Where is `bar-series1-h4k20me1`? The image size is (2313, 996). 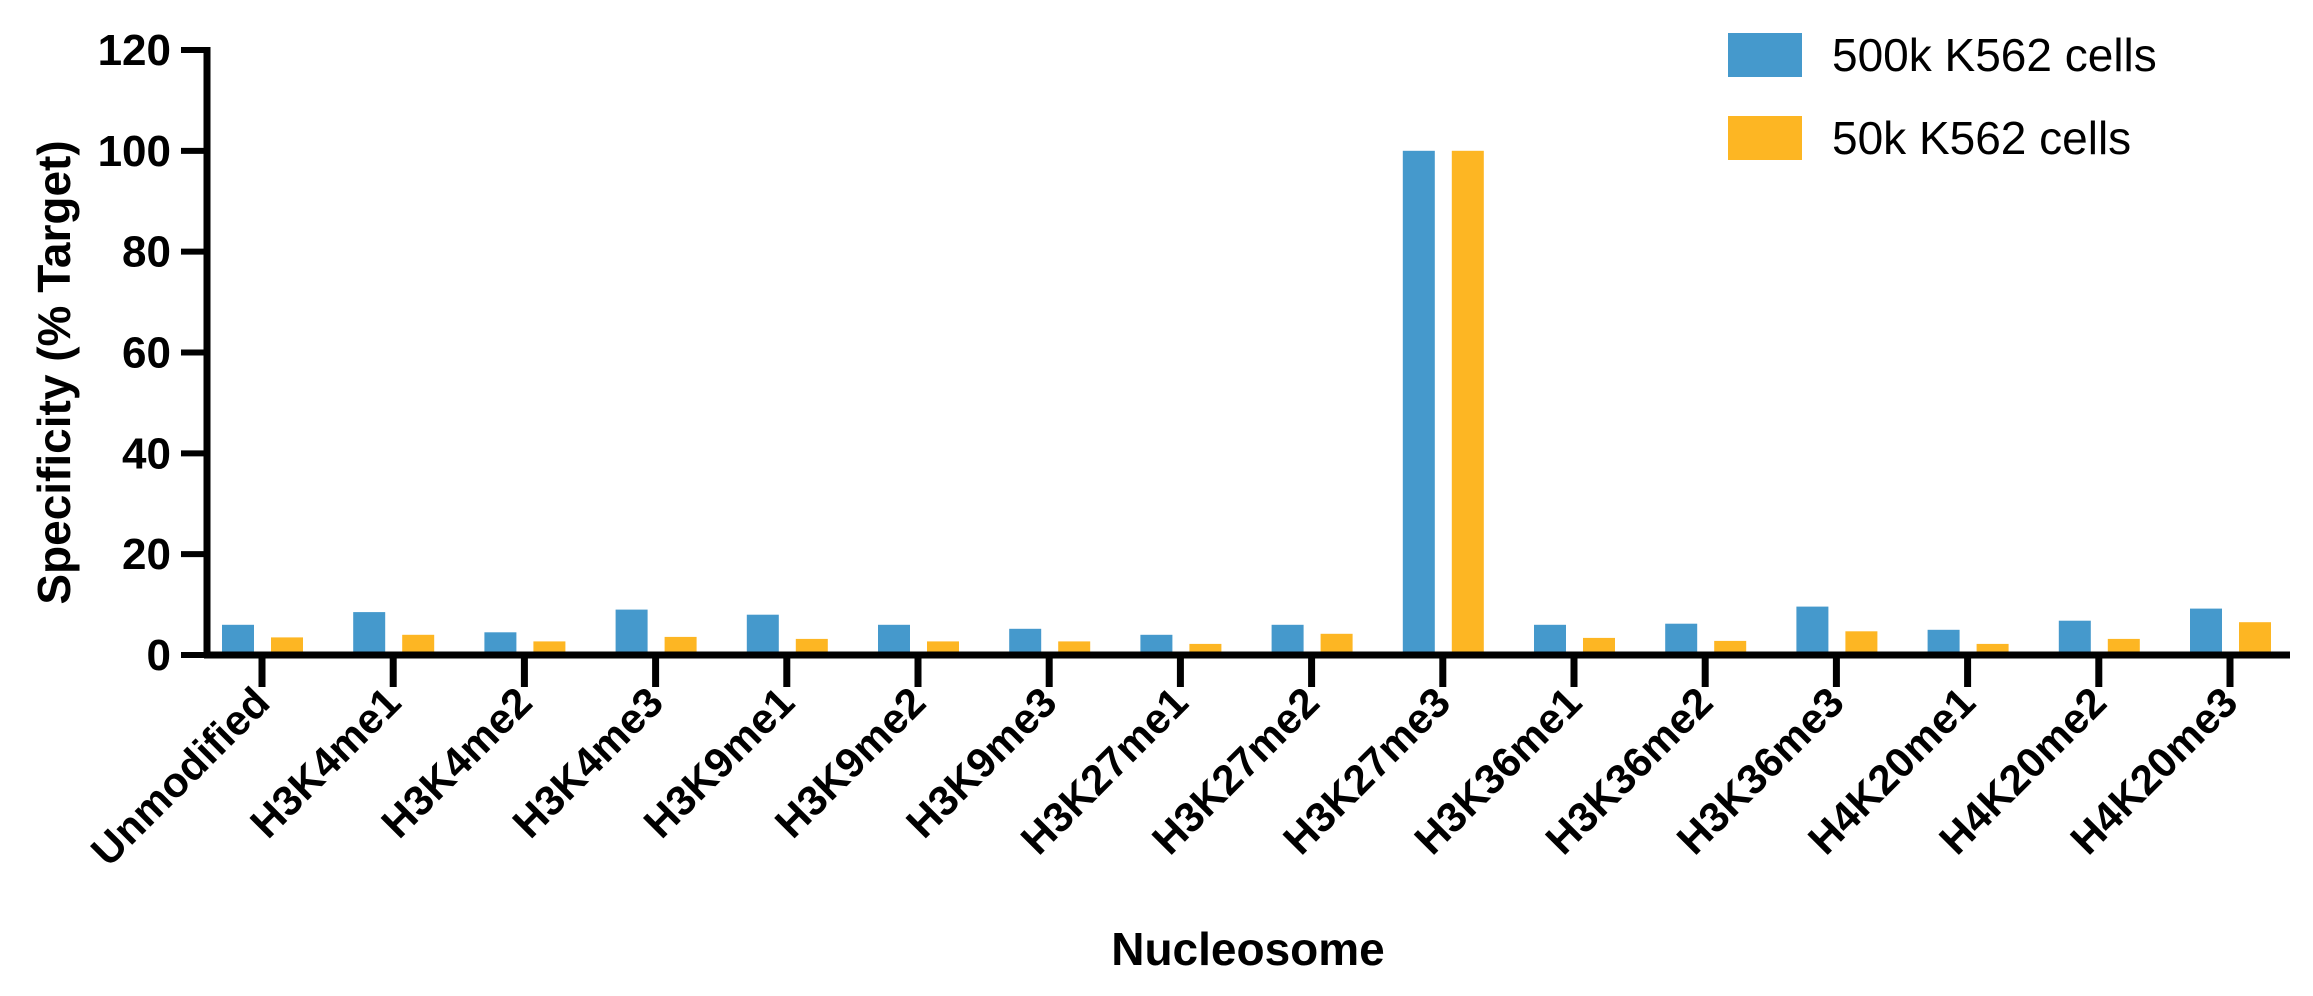 bar-series1-h4k20me1 is located at coordinates (1943, 642).